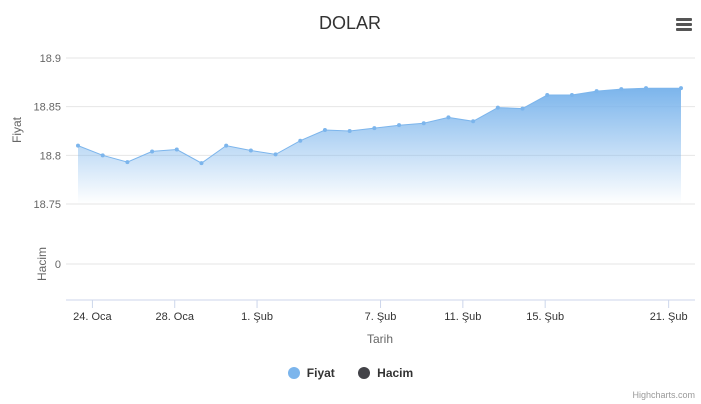 This screenshot has width=701, height=404. I want to click on credits-link: Highcharts.com, so click(663, 395).